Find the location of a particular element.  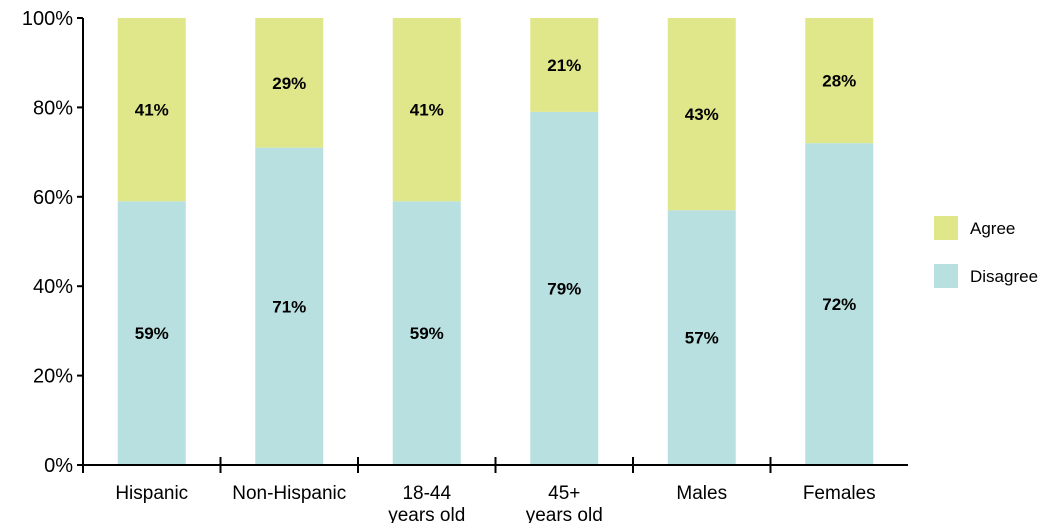

x-category-label: 18-44 years old is located at coordinates (426, 503).